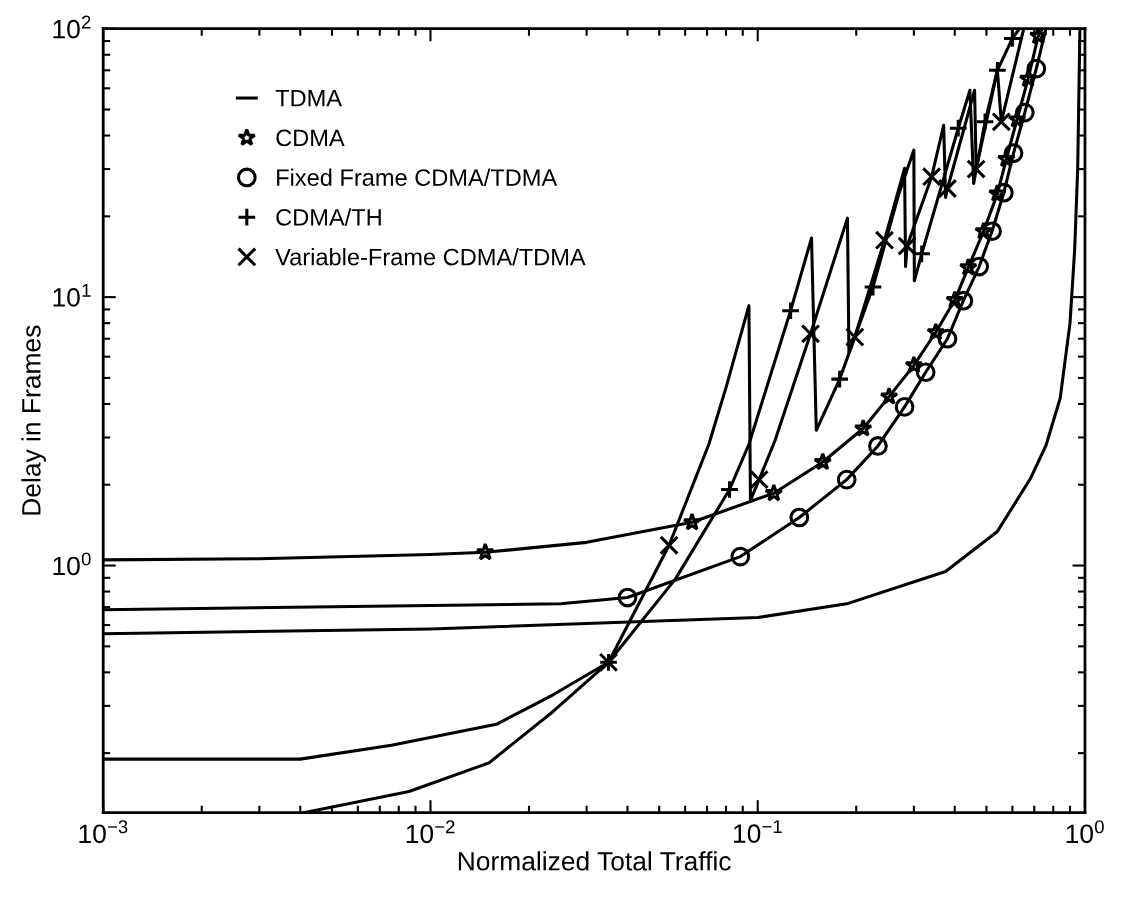 This screenshot has width=1122, height=898. What do you see at coordinates (103, 832) in the screenshot?
I see `x-tick-label: 10$^{−3}$` at bounding box center [103, 832].